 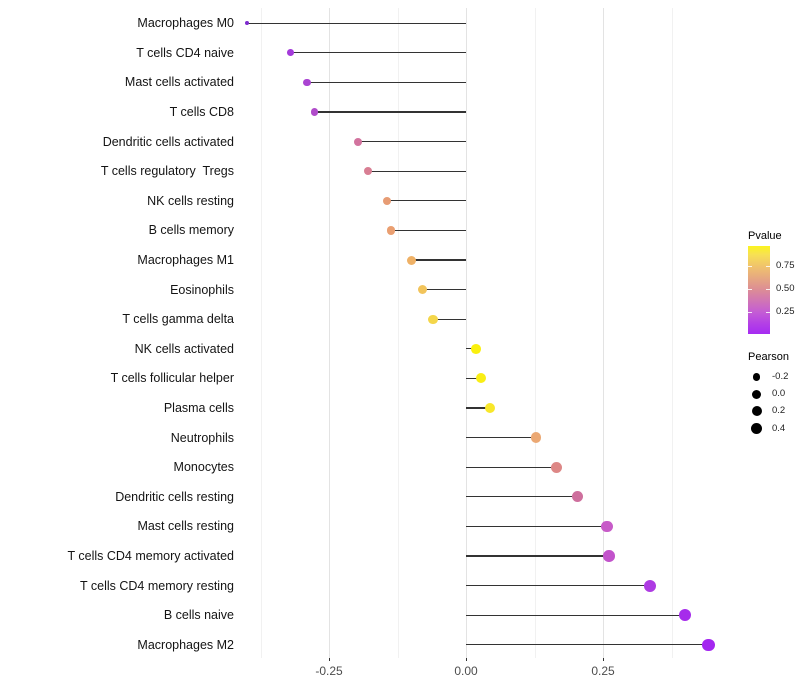 I want to click on x-axis-tick-label: 0.00, so click(x=466, y=671).